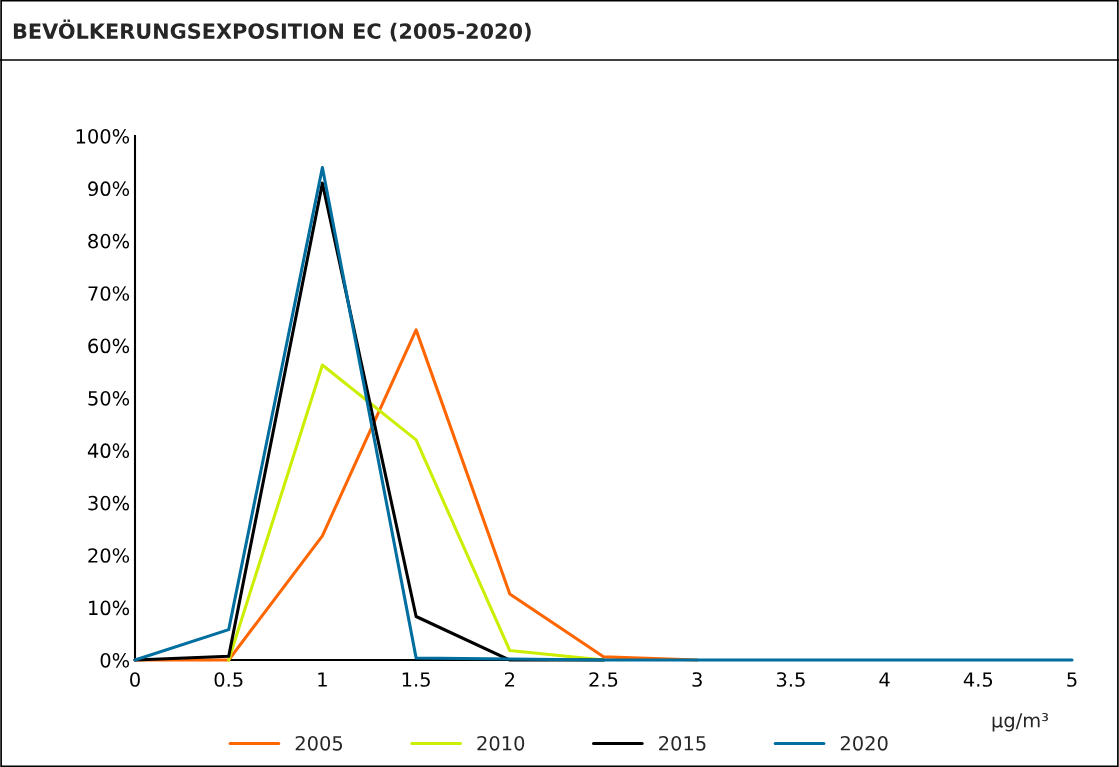 The height and width of the screenshot is (767, 1119). What do you see at coordinates (109, 346) in the screenshot?
I see `y-tick-label: 60%` at bounding box center [109, 346].